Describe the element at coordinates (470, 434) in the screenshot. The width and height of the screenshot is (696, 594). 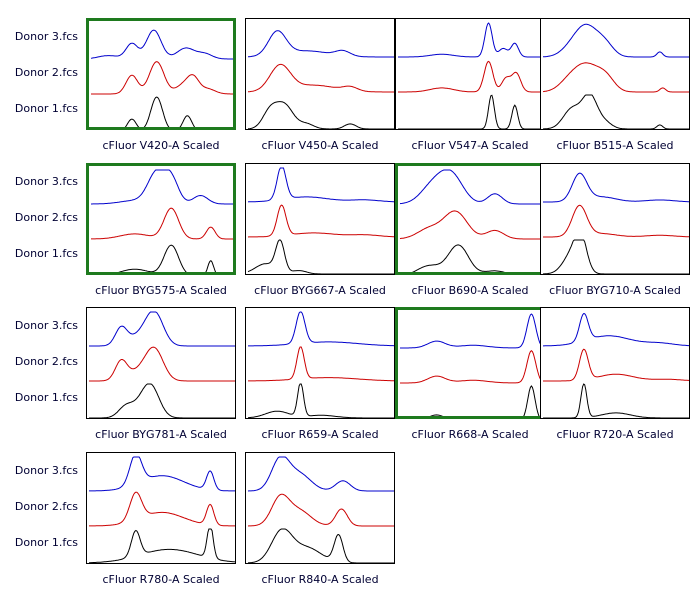
I see `panel-title: cFluor R668-A Scaled` at that location.